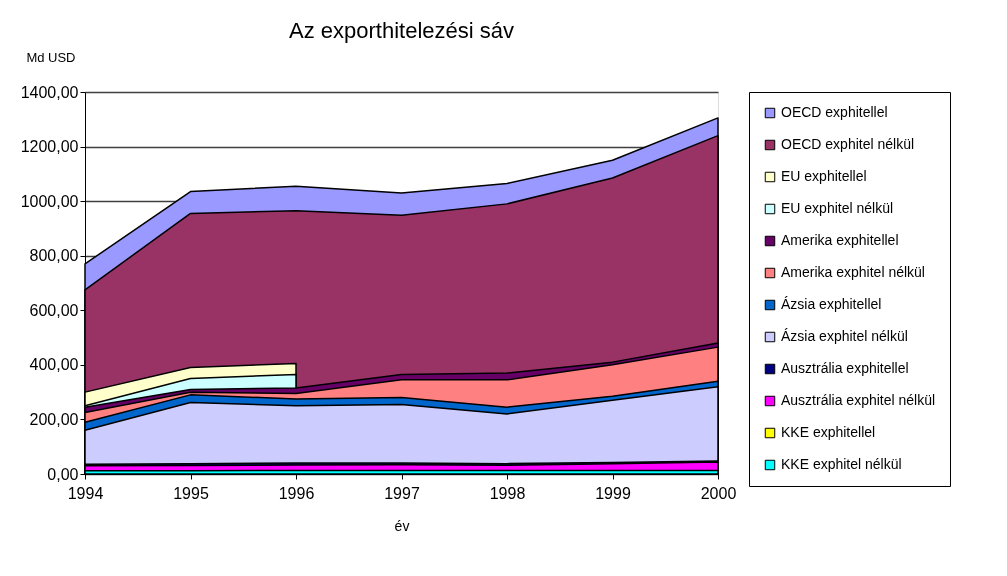  What do you see at coordinates (831, 304) in the screenshot?
I see `legend-label: Ázsia exphitellel` at bounding box center [831, 304].